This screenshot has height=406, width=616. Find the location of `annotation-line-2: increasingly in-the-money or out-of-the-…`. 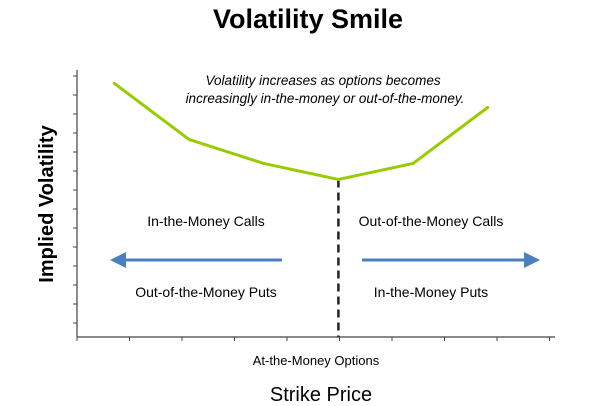

annotation-line-2: increasingly in-the-money or out-of-the-… is located at coordinates (325, 98).